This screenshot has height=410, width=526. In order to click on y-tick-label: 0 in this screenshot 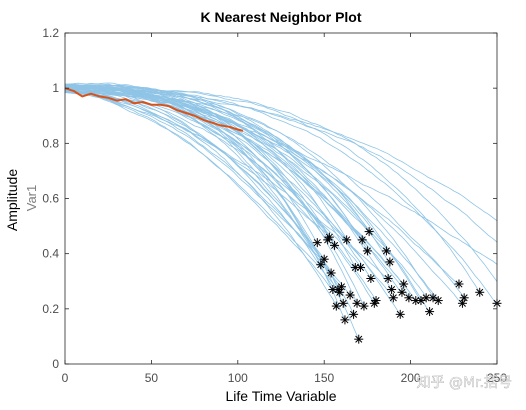, I will do `click(55, 364)`.